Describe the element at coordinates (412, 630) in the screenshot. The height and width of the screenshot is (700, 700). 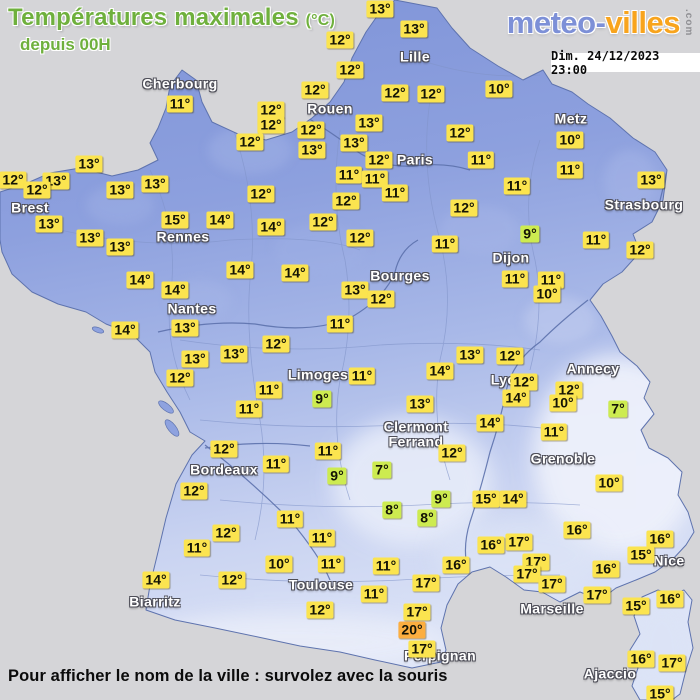
I see `temp-label: 20°` at that location.